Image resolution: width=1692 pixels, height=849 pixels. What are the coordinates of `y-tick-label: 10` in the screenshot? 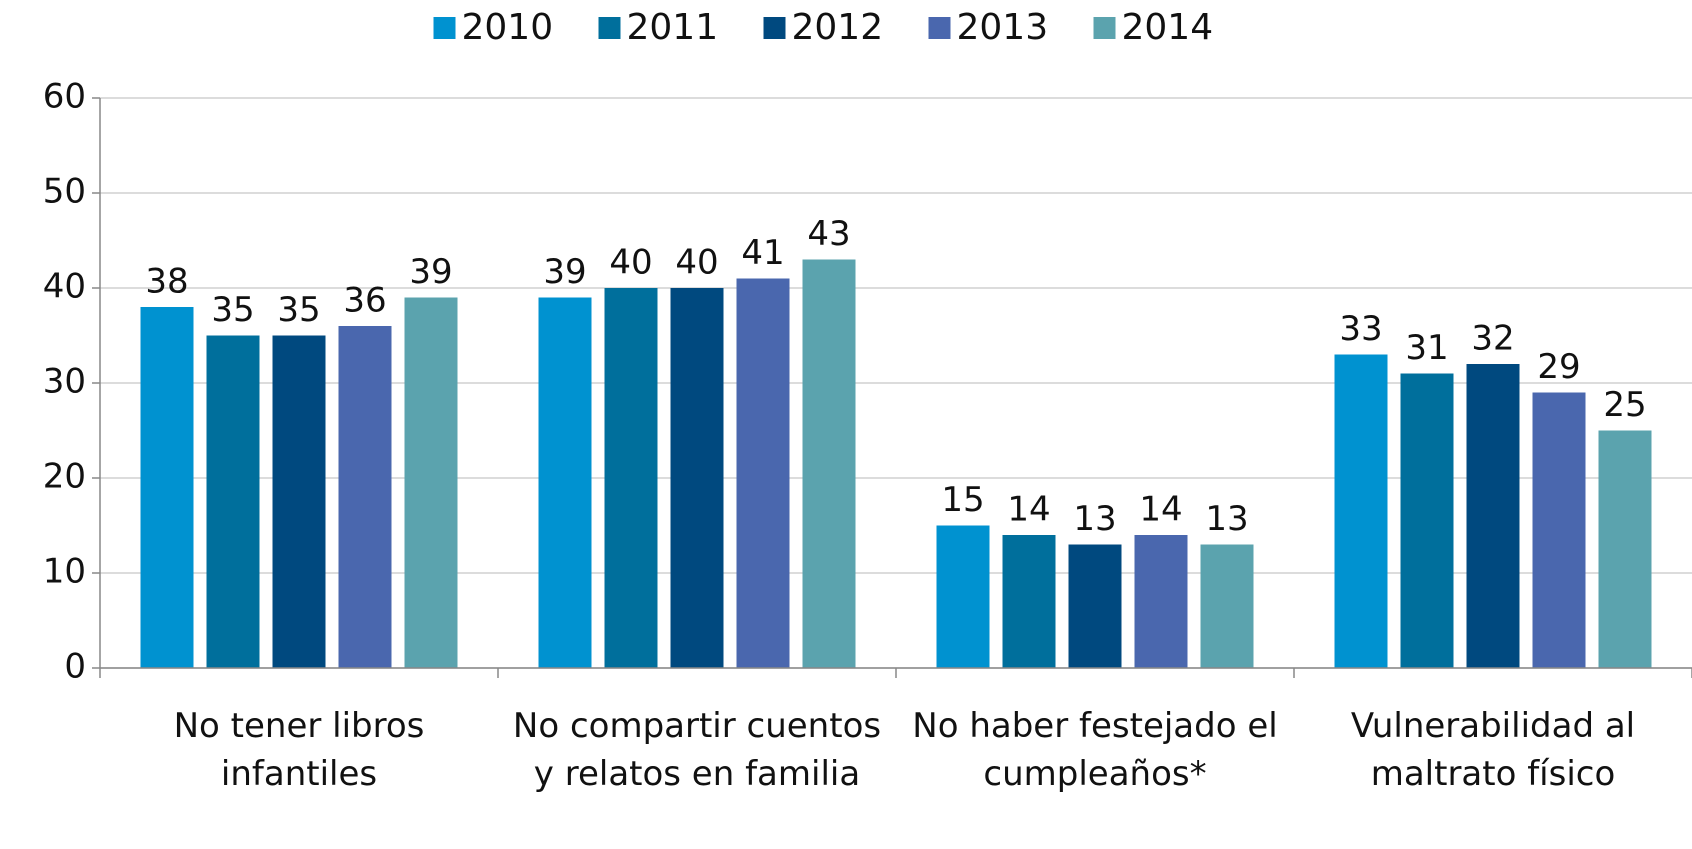 It's located at (64, 572).